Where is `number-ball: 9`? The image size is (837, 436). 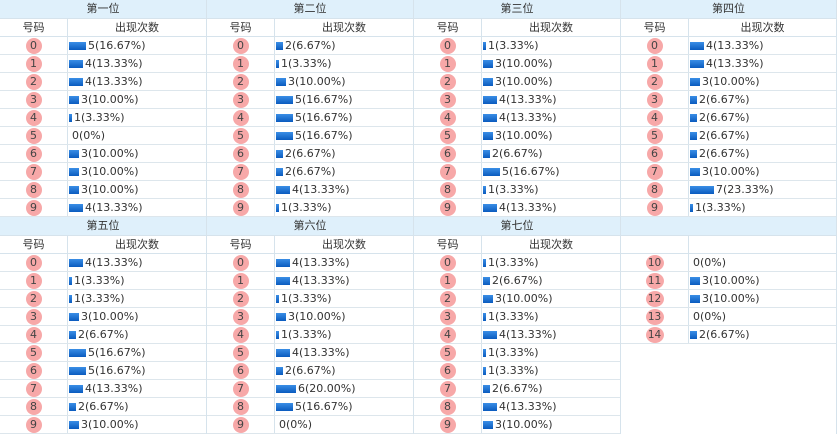 number-ball: 9 is located at coordinates (654, 207).